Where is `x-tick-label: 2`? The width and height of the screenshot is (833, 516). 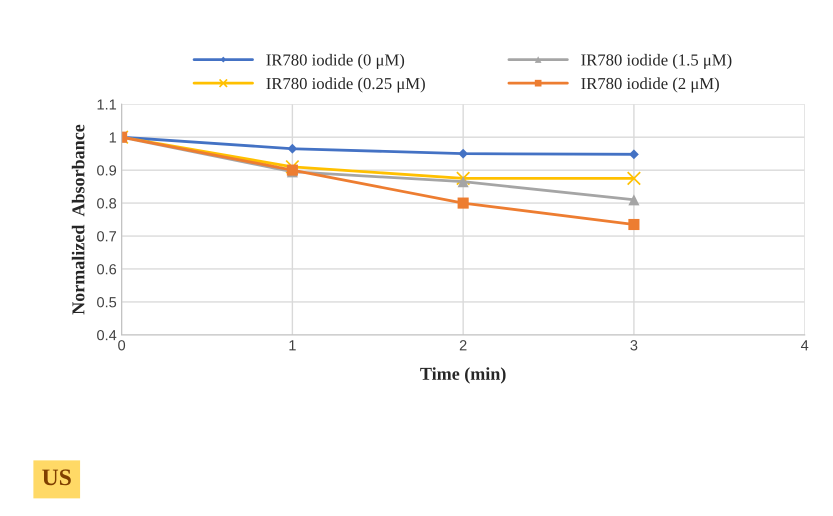 x-tick-label: 2 is located at coordinates (463, 345).